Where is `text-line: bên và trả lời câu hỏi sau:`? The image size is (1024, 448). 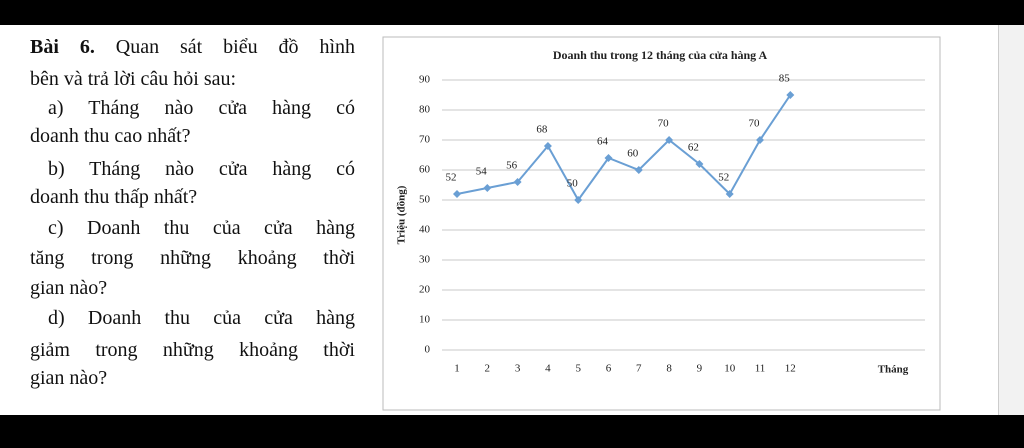 text-line: bên và trả lời câu hỏi sau: is located at coordinates (133, 79).